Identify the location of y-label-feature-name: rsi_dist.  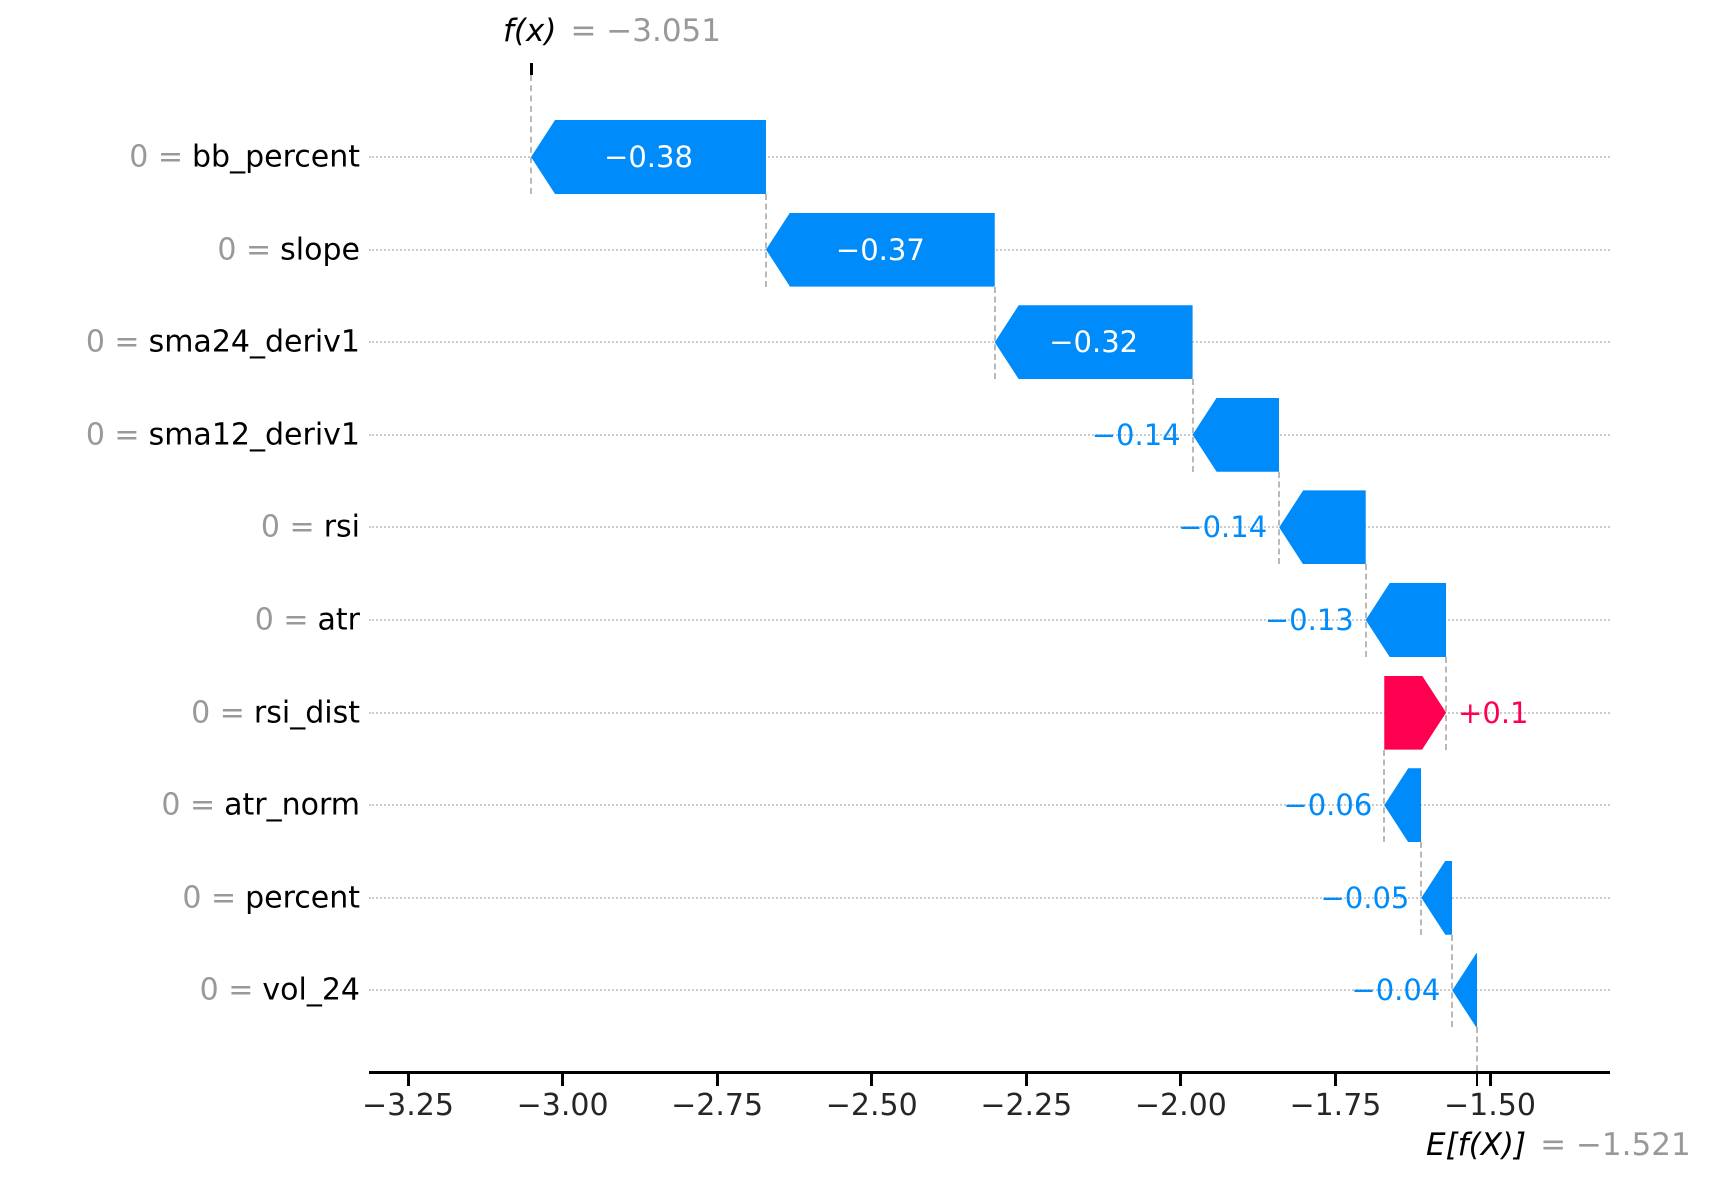
(306, 713).